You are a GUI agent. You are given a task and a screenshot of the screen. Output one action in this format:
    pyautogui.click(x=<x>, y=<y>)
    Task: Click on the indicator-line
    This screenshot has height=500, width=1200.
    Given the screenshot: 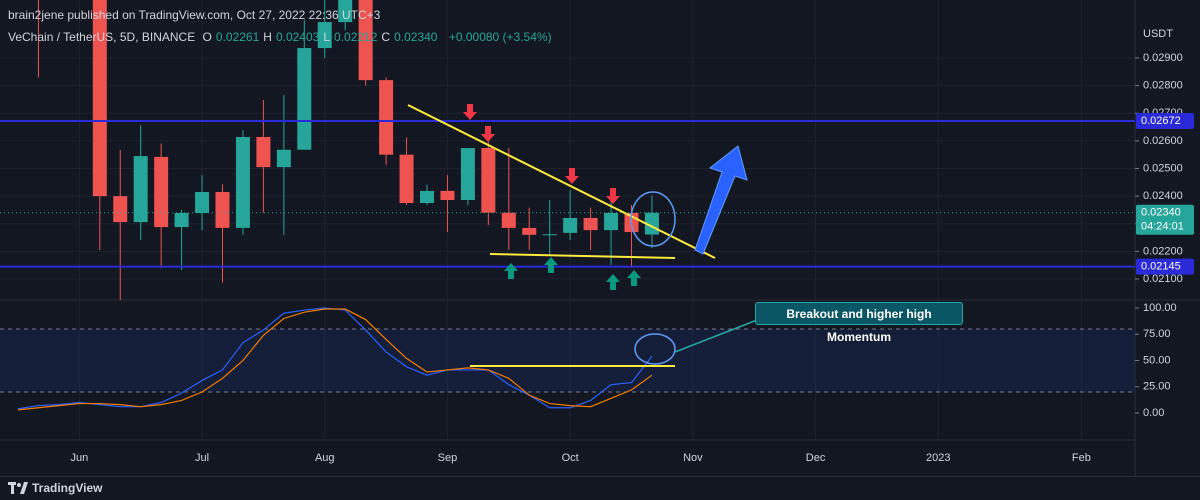 What is the action you would take?
    pyautogui.click(x=335, y=359)
    